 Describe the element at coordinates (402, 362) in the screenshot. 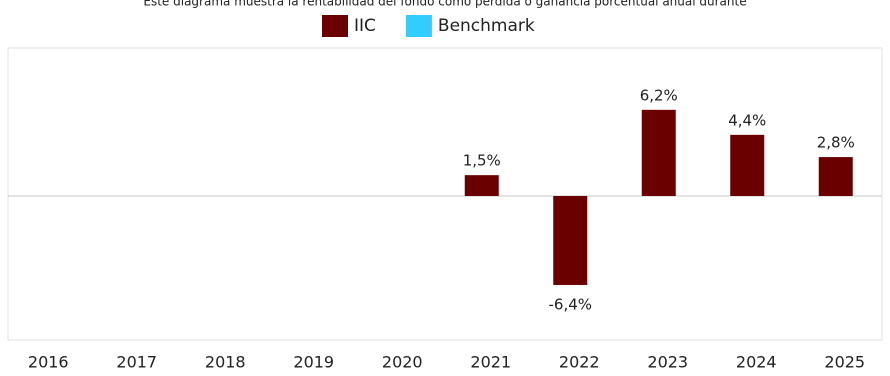

I see `x-tick-label: 2020` at that location.